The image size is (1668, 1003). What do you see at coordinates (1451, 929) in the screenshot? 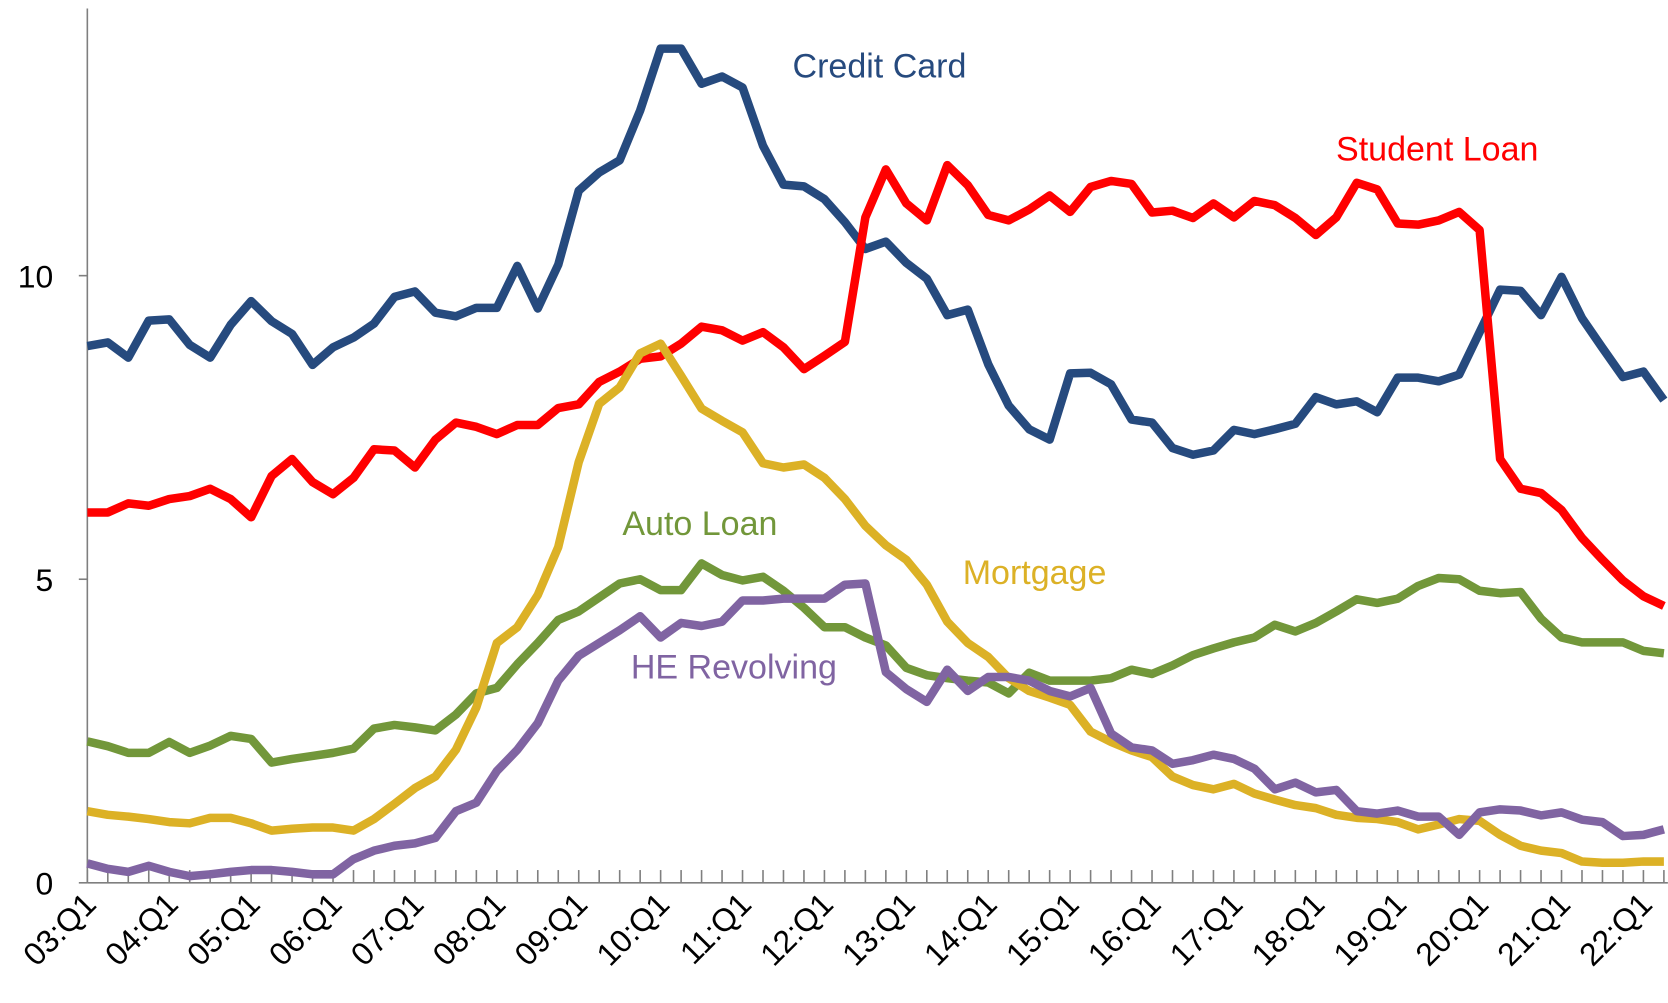
I see `x-tick-label: 20:Q1` at bounding box center [1451, 929].